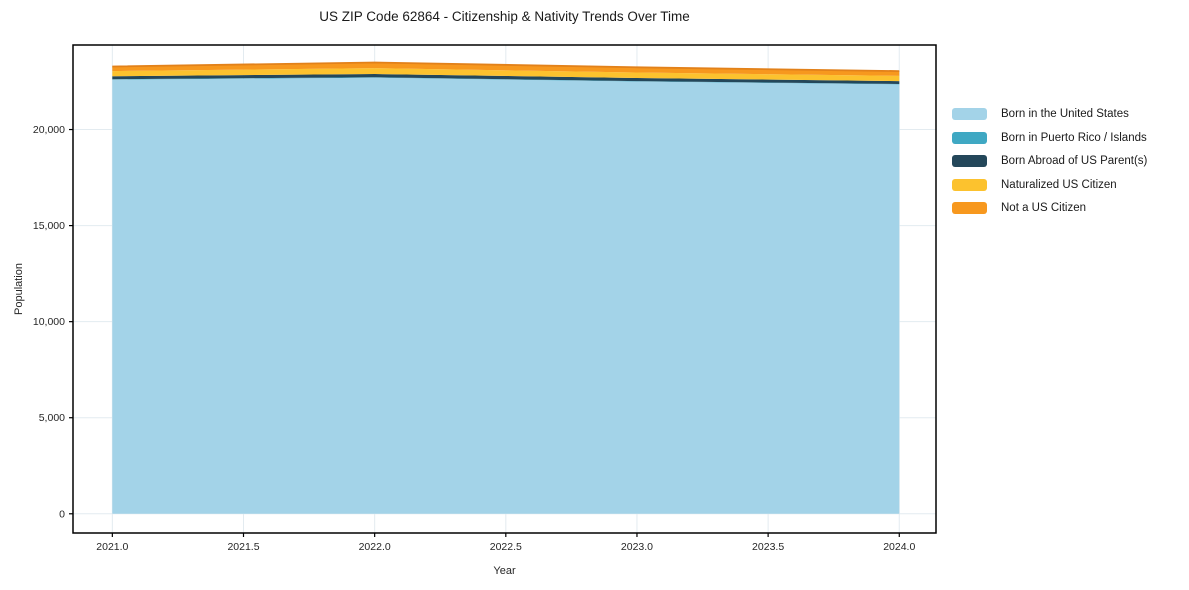 This screenshot has height=590, width=1189. Describe the element at coordinates (1074, 137) in the screenshot. I see `legend-label: Born in Puerto Rico / Islands` at that location.